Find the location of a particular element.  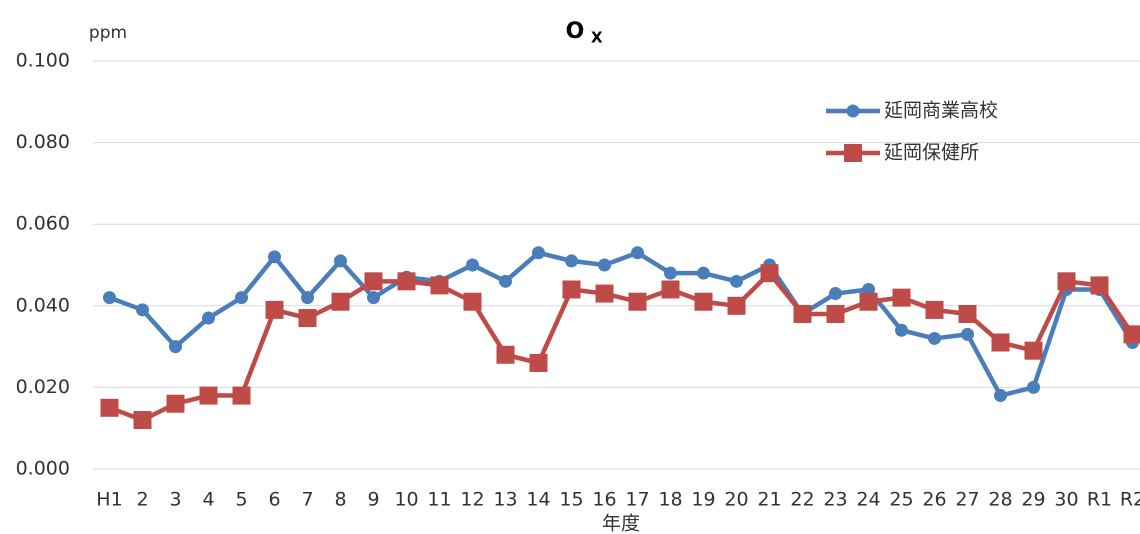

chart-title: O is located at coordinates (575, 31).